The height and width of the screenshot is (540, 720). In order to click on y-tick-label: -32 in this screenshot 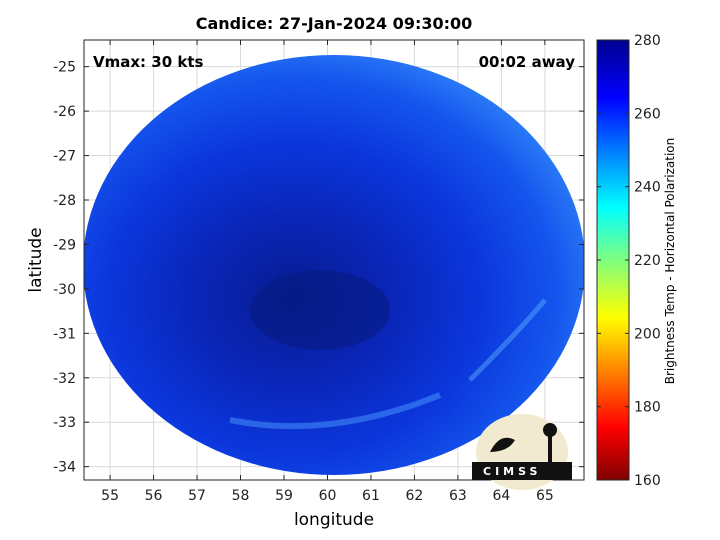, I will do `click(64, 379)`.